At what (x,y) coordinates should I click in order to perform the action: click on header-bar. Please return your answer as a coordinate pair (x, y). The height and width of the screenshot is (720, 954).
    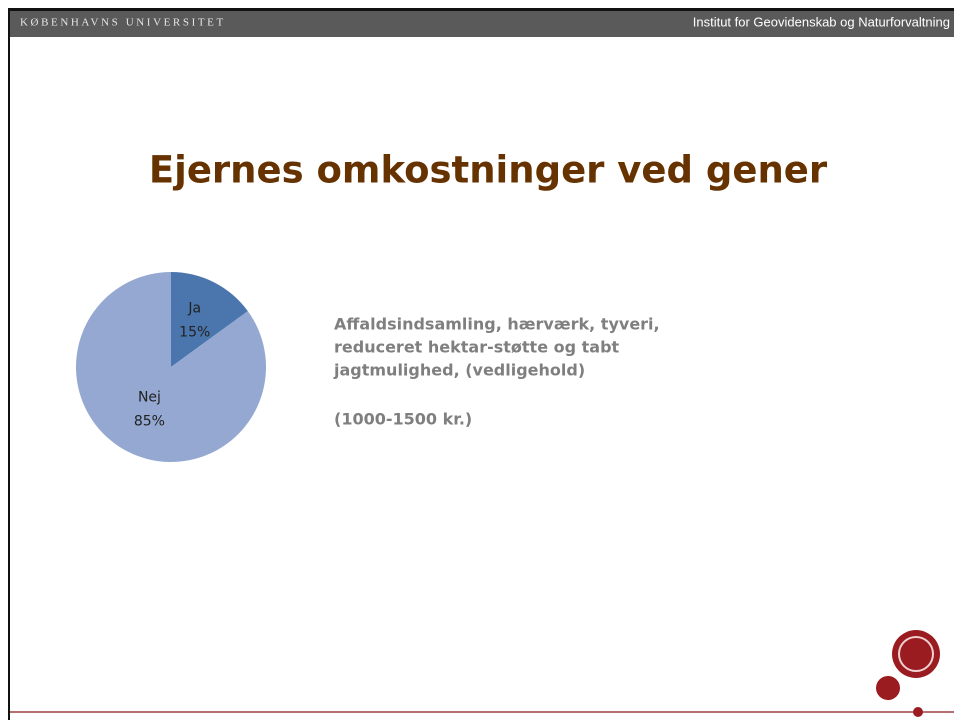
    Looking at the image, I should click on (481, 22).